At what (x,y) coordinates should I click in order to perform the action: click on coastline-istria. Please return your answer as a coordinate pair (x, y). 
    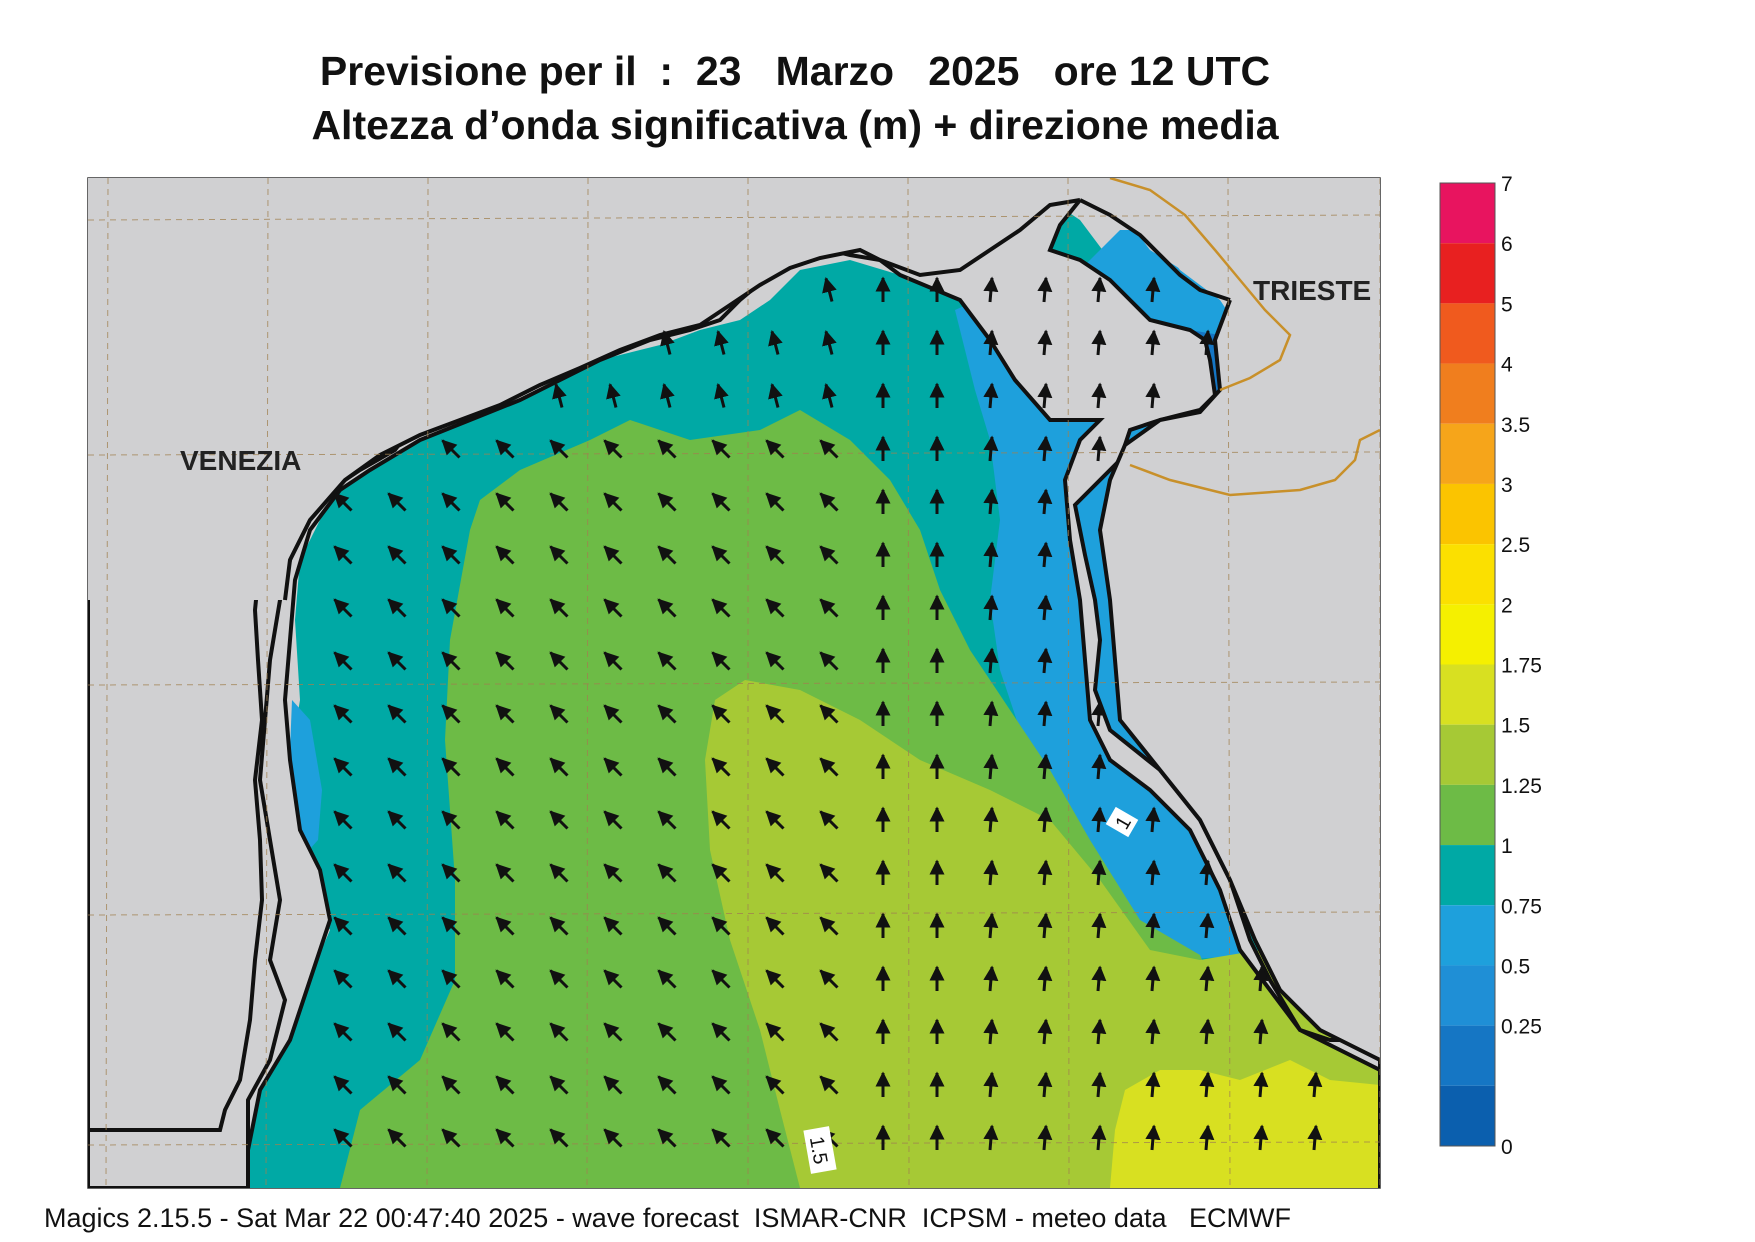
    Looking at the image, I should click on (1238, 680).